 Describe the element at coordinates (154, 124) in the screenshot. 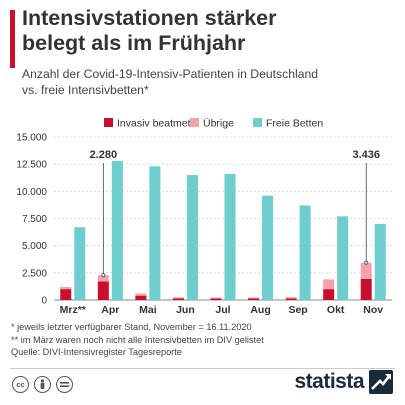

I see `legend-label: Invasiv beatmet` at that location.